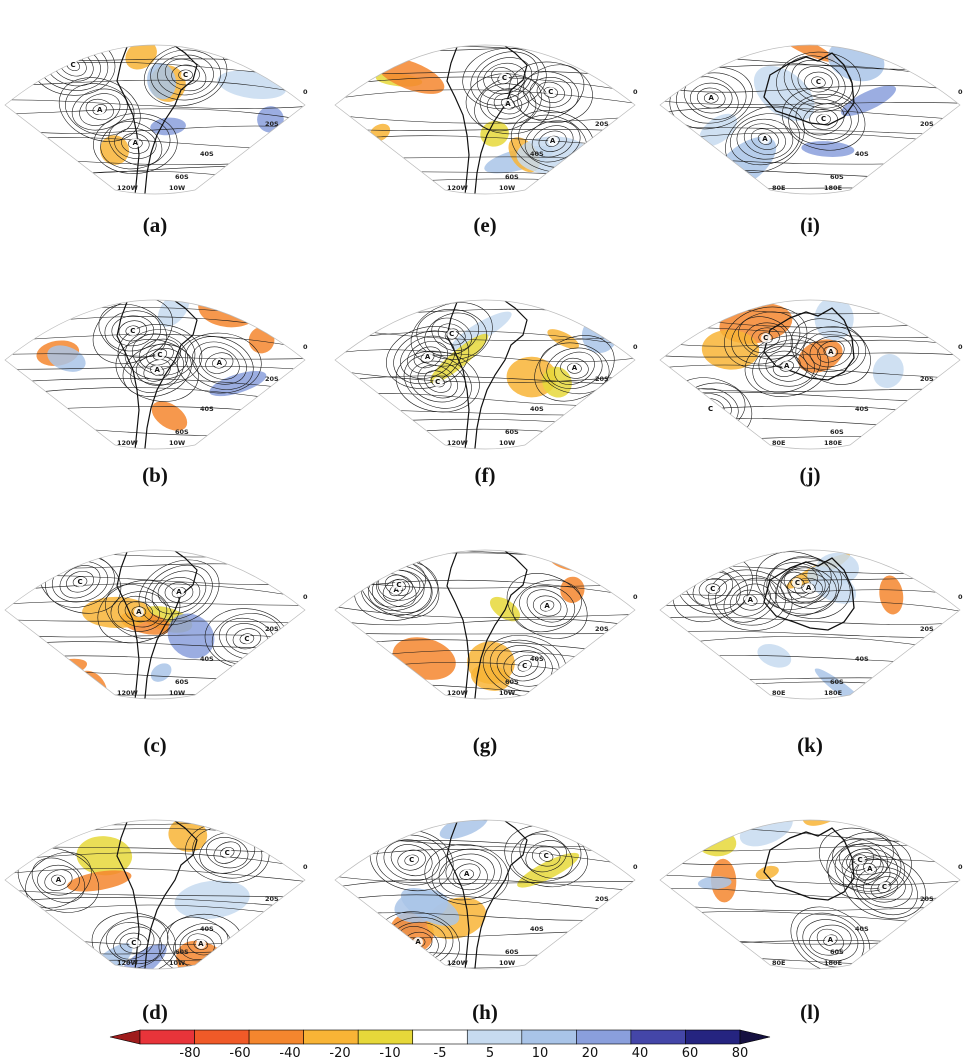 This screenshot has height=1064, width=964. What do you see at coordinates (833, 443) in the screenshot?
I see `longitude-label: 180E` at bounding box center [833, 443].